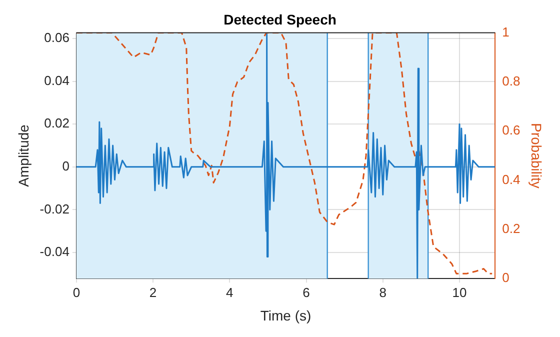 The image size is (560, 337). What do you see at coordinates (76, 292) in the screenshot?
I see `x-tick-label: 0` at bounding box center [76, 292].